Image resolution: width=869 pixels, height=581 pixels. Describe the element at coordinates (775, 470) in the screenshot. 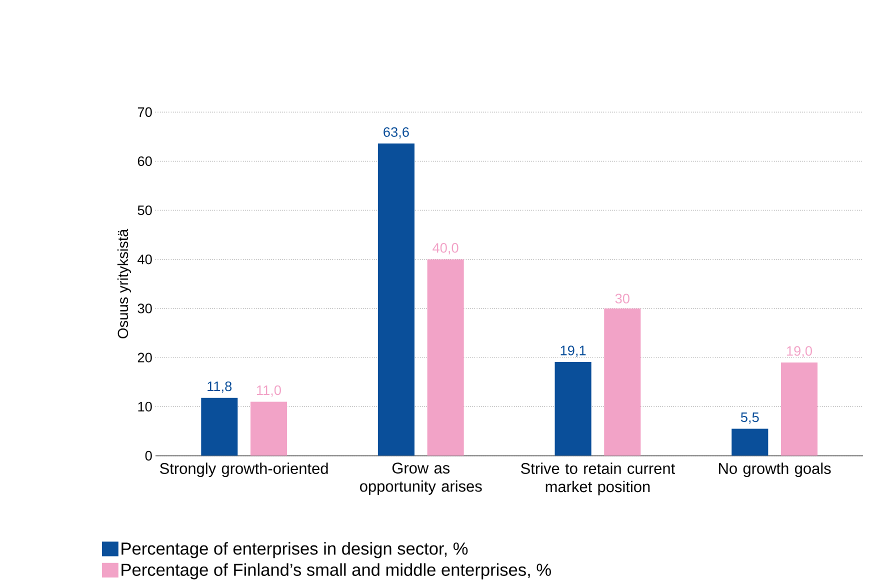

I see `x-tick-label: No growth goals` at that location.